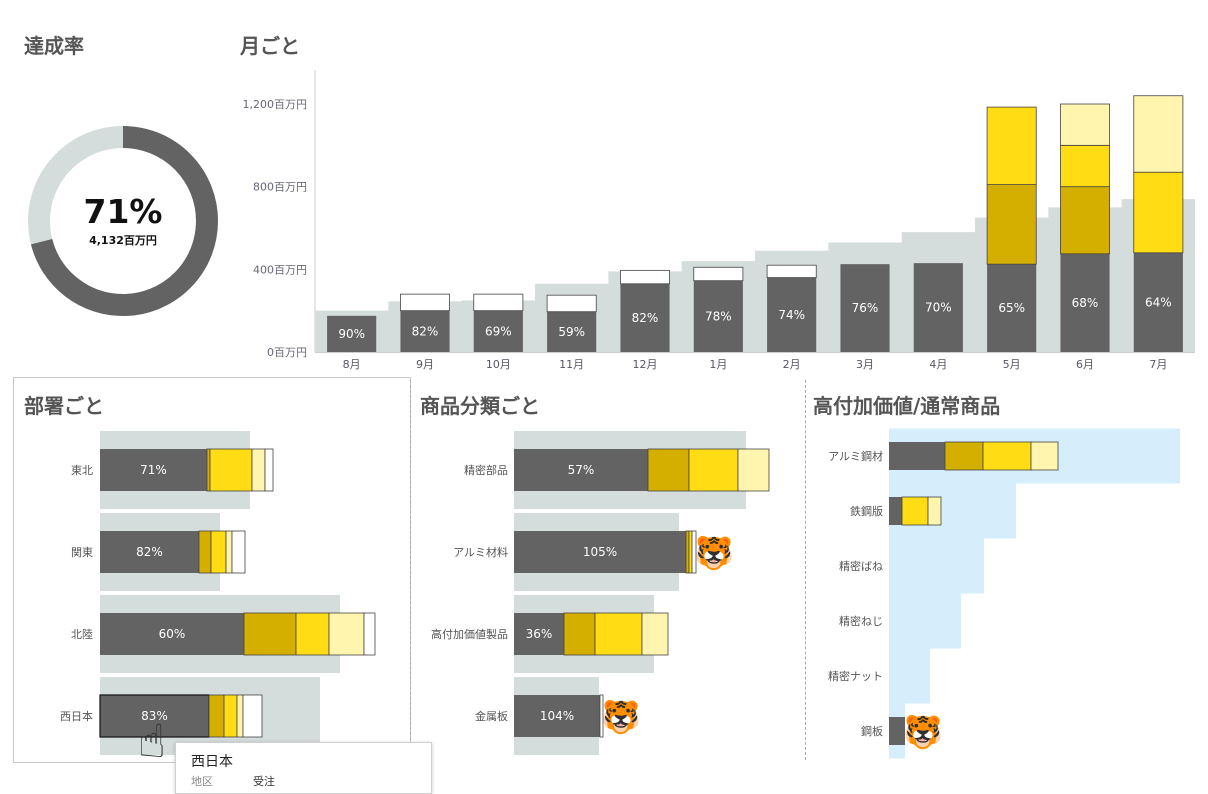  I want to click on monthly-bar-label: 64%, so click(1158, 302).